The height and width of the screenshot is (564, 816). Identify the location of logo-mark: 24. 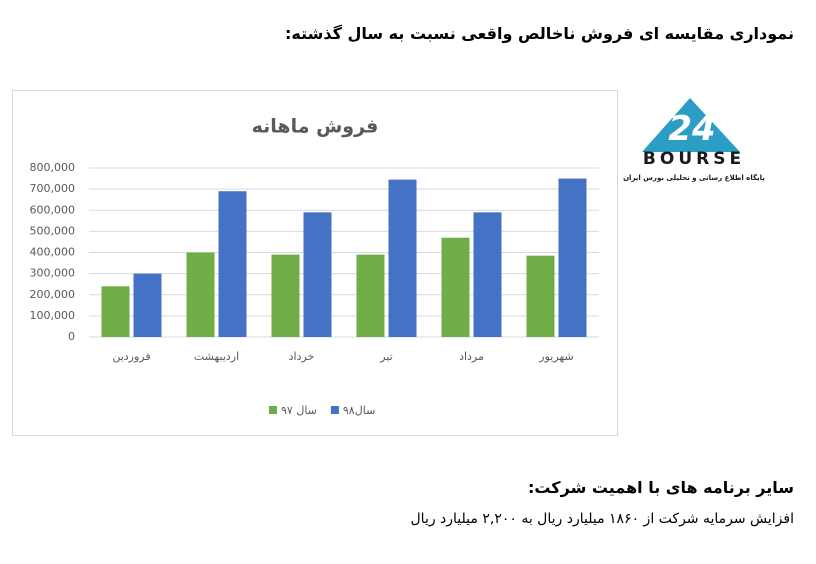
(691, 129).